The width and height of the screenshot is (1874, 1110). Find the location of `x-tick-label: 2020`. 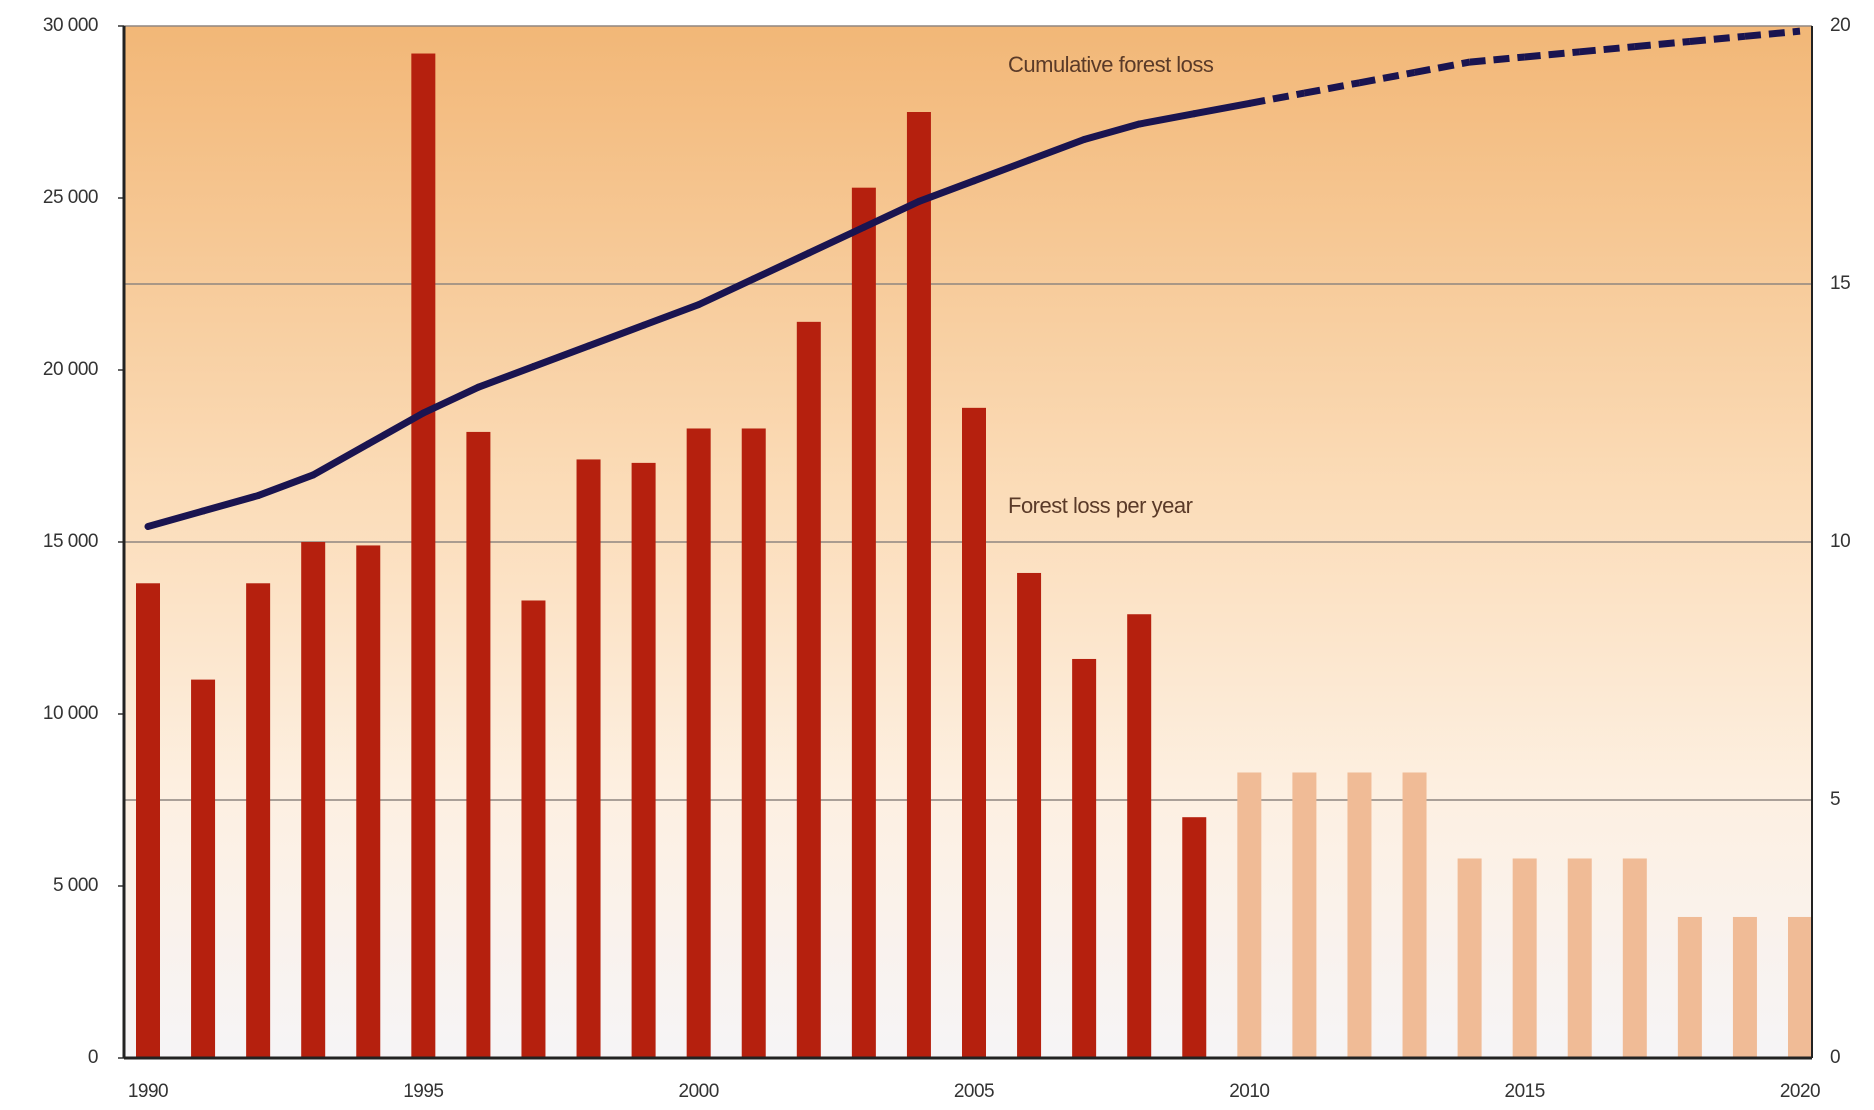

x-tick-label: 2020 is located at coordinates (1800, 1091).